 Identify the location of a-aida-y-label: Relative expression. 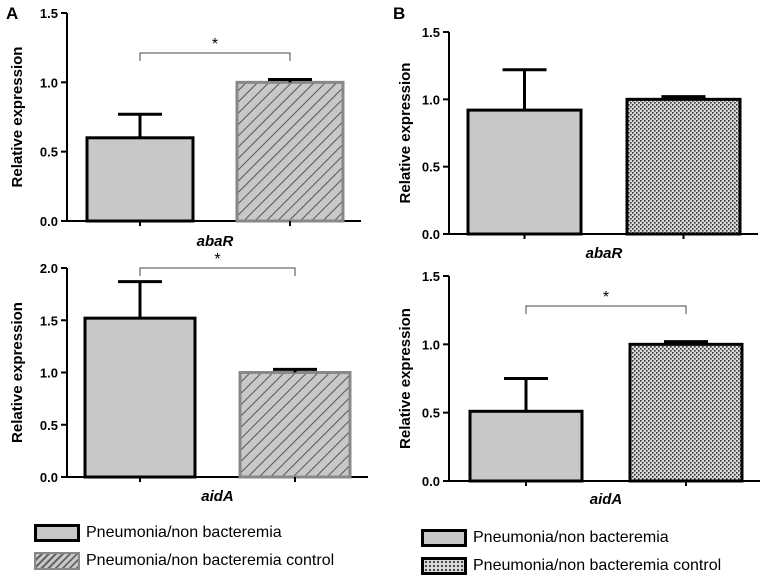
(17, 372).